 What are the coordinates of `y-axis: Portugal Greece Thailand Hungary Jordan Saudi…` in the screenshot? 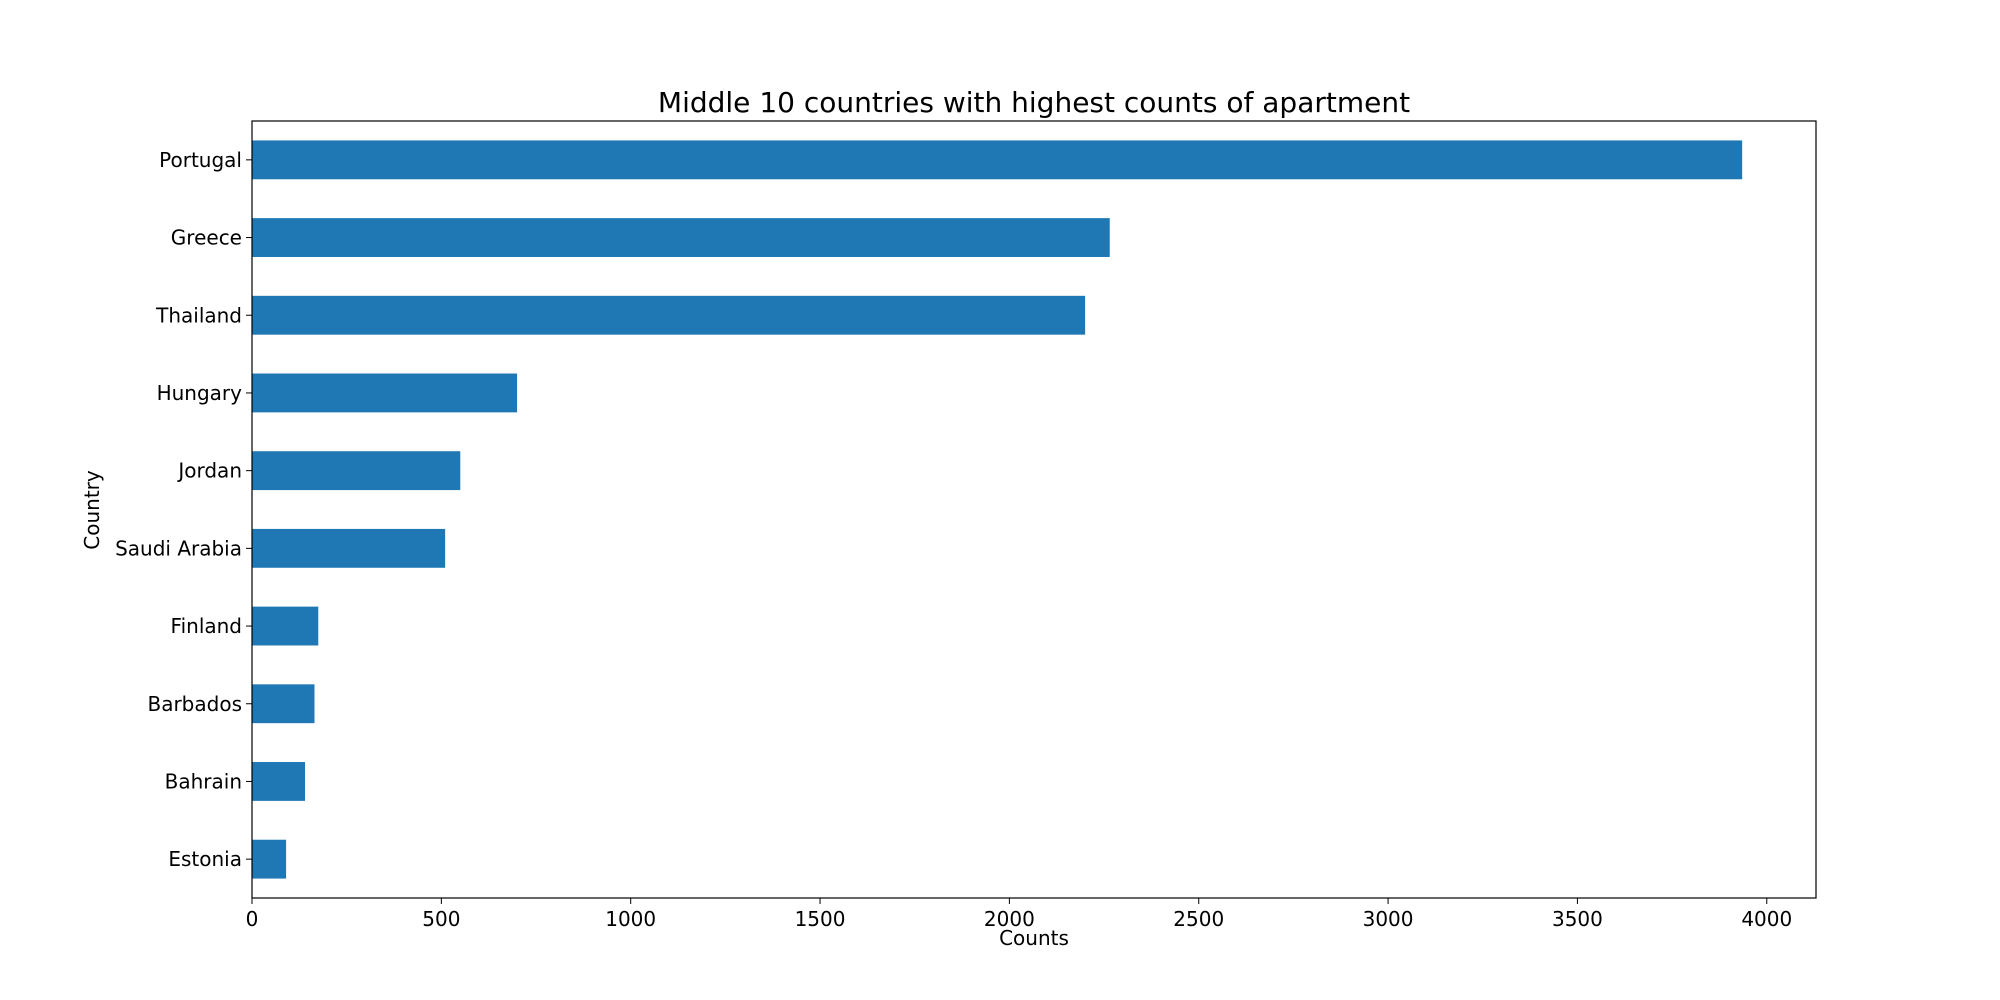 It's located at (183, 509).